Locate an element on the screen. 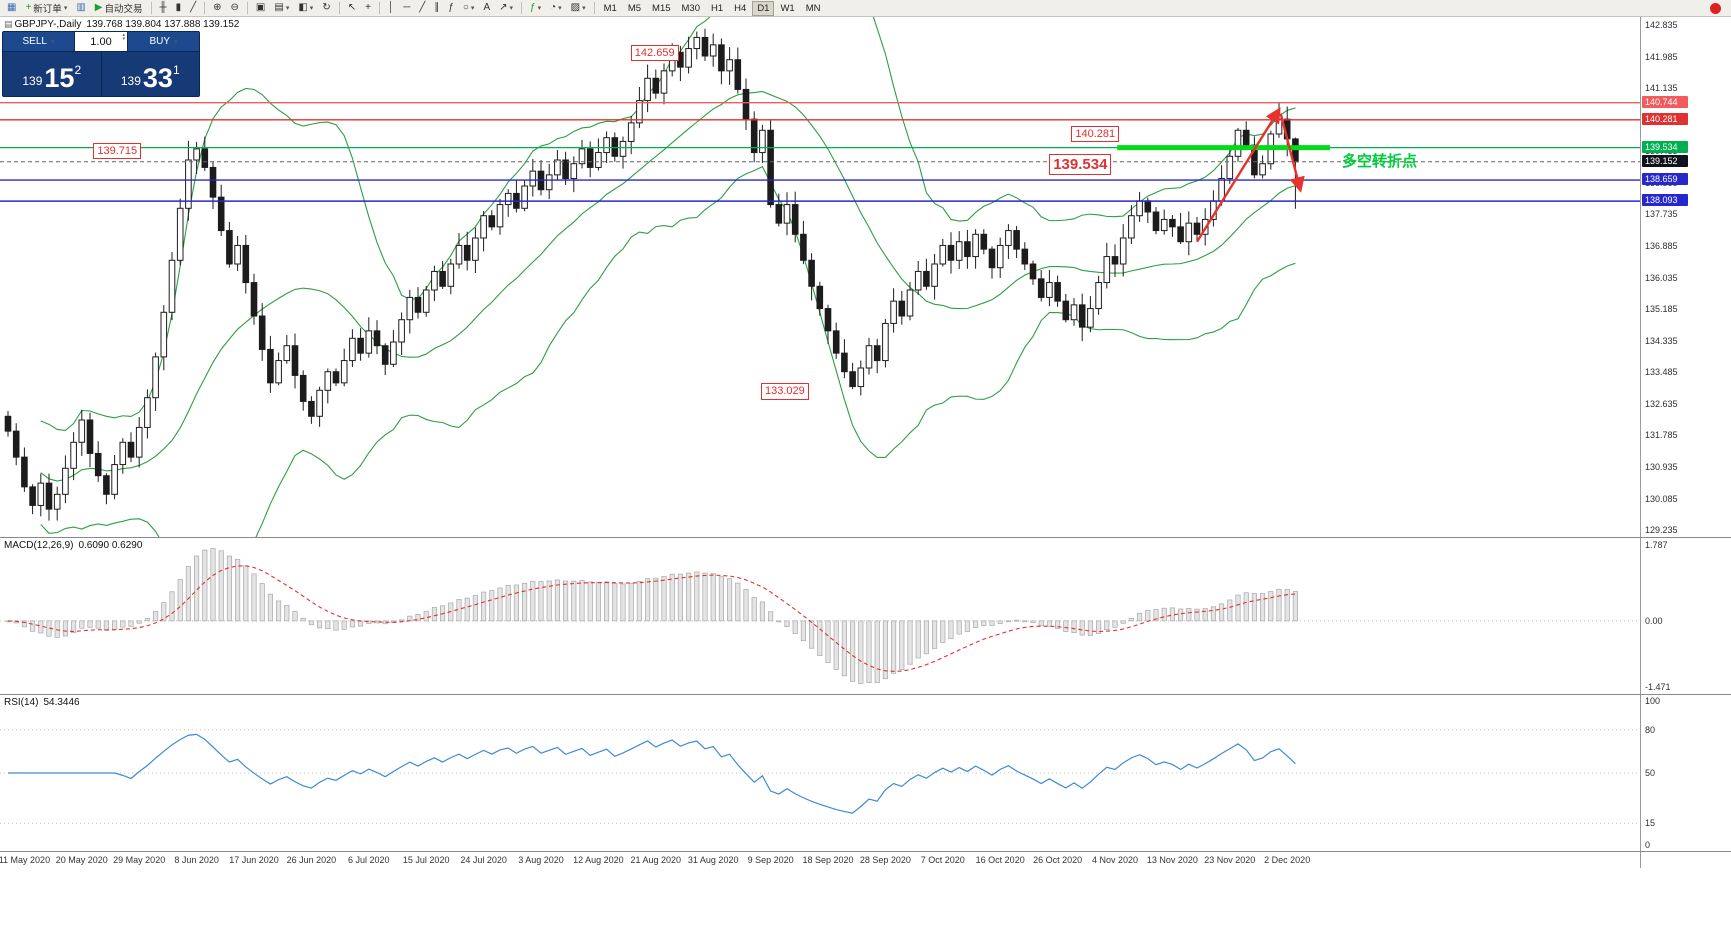 The image size is (1731, 935). price-tick: 130.935 is located at coordinates (1661, 466).